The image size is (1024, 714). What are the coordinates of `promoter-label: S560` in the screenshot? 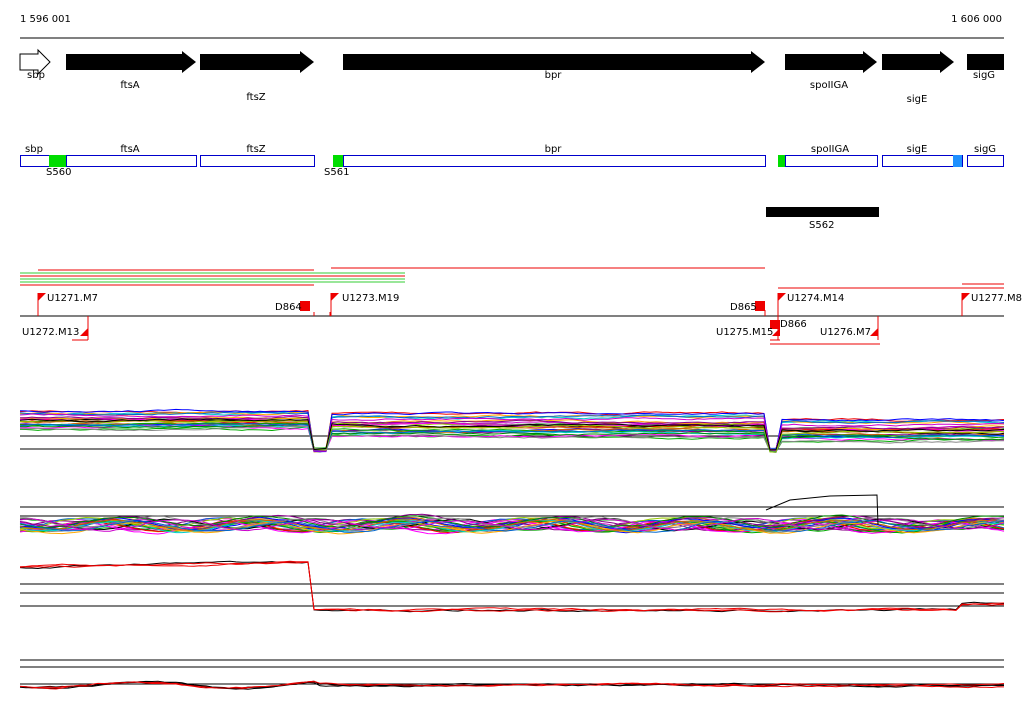 It's located at (58, 172).